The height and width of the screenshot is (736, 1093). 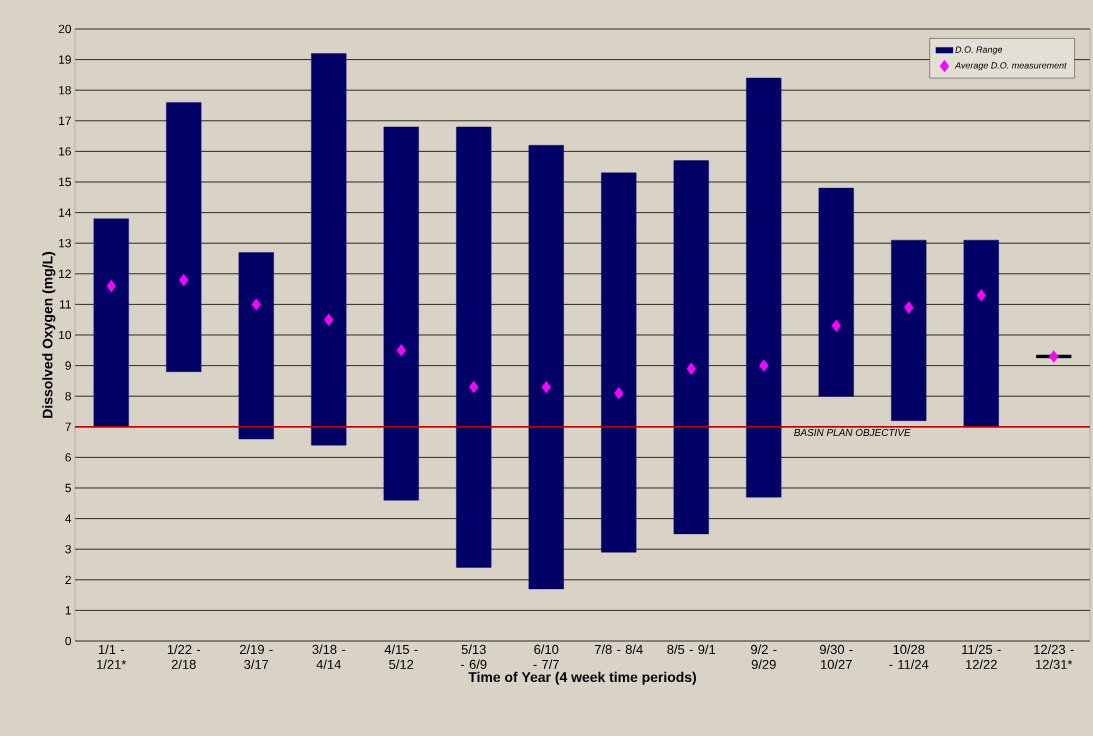 I want to click on x-tick-label: 10/28 - 11/24, so click(x=909, y=656).